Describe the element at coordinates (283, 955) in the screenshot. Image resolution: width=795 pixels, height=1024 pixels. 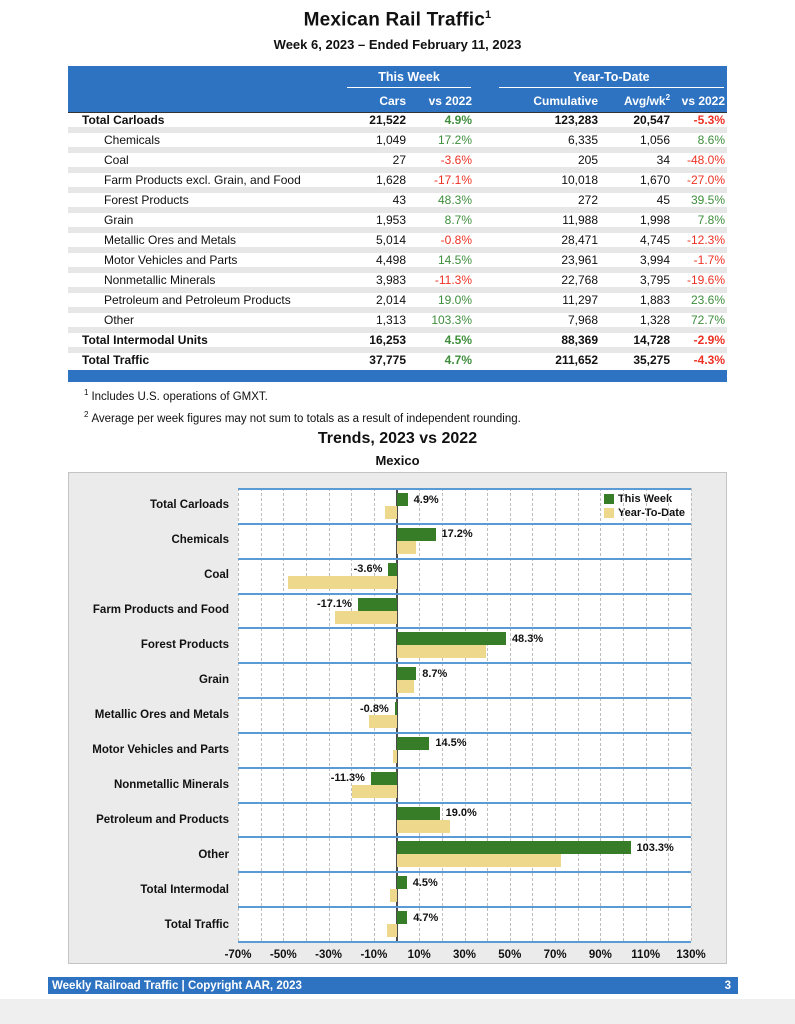
I see `x-tick-label: -50%` at that location.